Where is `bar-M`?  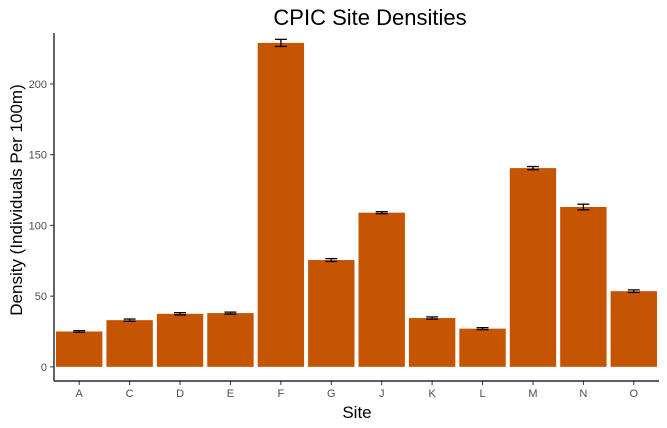
bar-M is located at coordinates (533, 267).